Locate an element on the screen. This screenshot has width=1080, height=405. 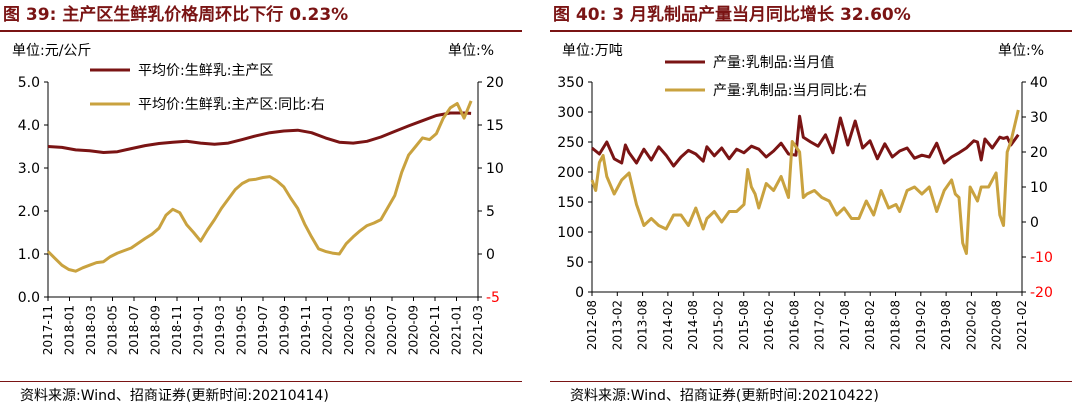
x-tick-label: 2013-02 is located at coordinates (617, 325).